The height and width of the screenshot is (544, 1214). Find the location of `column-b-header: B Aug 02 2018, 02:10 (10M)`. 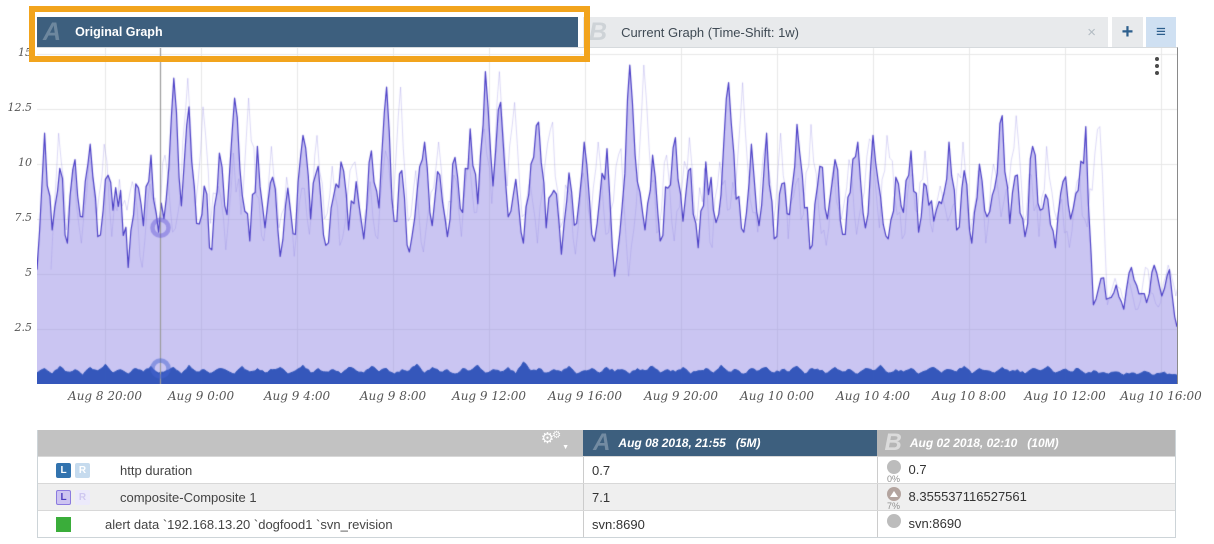

column-b-header: B Aug 02 2018, 02:10 (10M) is located at coordinates (1026, 443).